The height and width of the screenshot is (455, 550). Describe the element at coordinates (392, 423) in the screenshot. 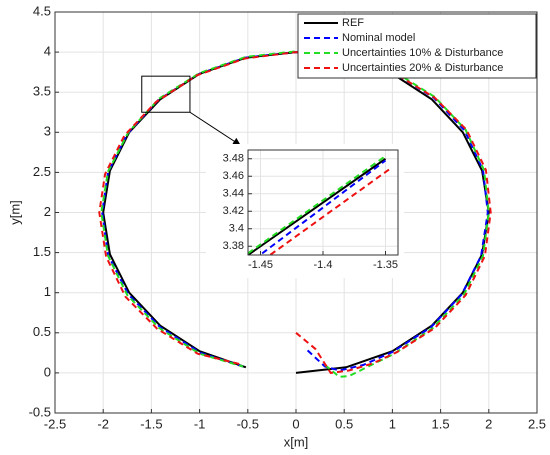

I see `x-tick-label: 1` at that location.